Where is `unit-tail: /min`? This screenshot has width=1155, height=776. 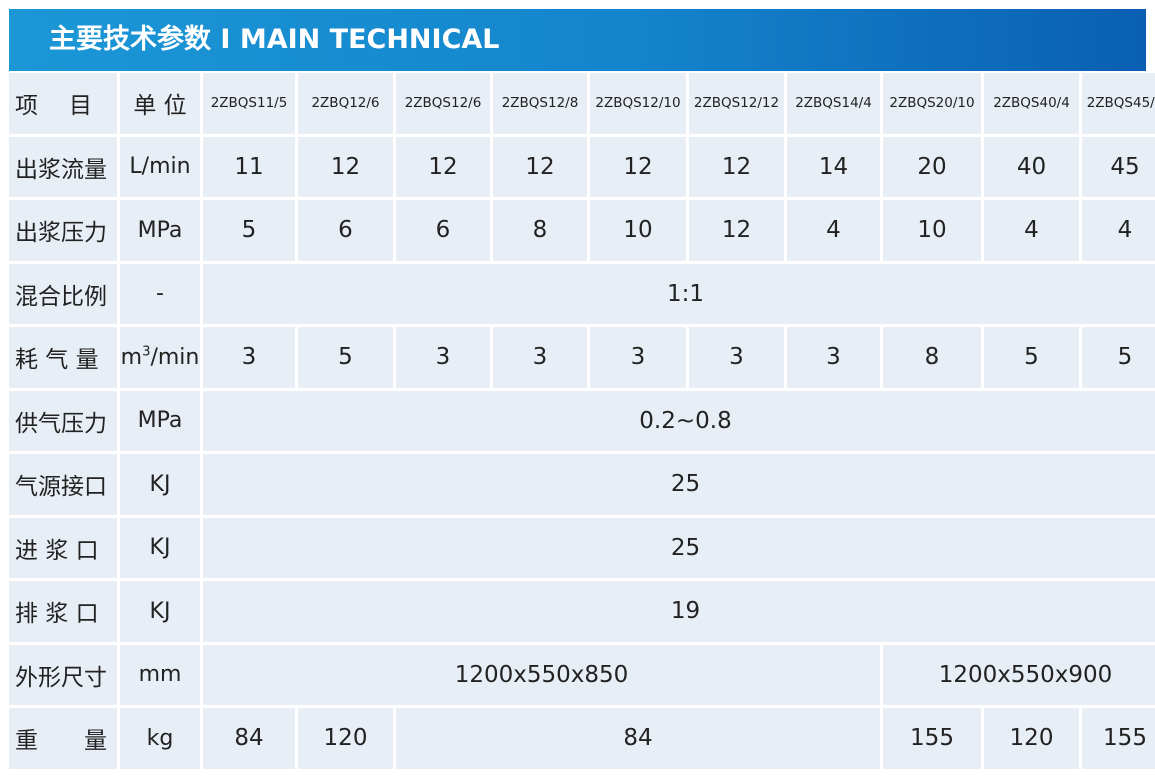 unit-tail: /min is located at coordinates (175, 357).